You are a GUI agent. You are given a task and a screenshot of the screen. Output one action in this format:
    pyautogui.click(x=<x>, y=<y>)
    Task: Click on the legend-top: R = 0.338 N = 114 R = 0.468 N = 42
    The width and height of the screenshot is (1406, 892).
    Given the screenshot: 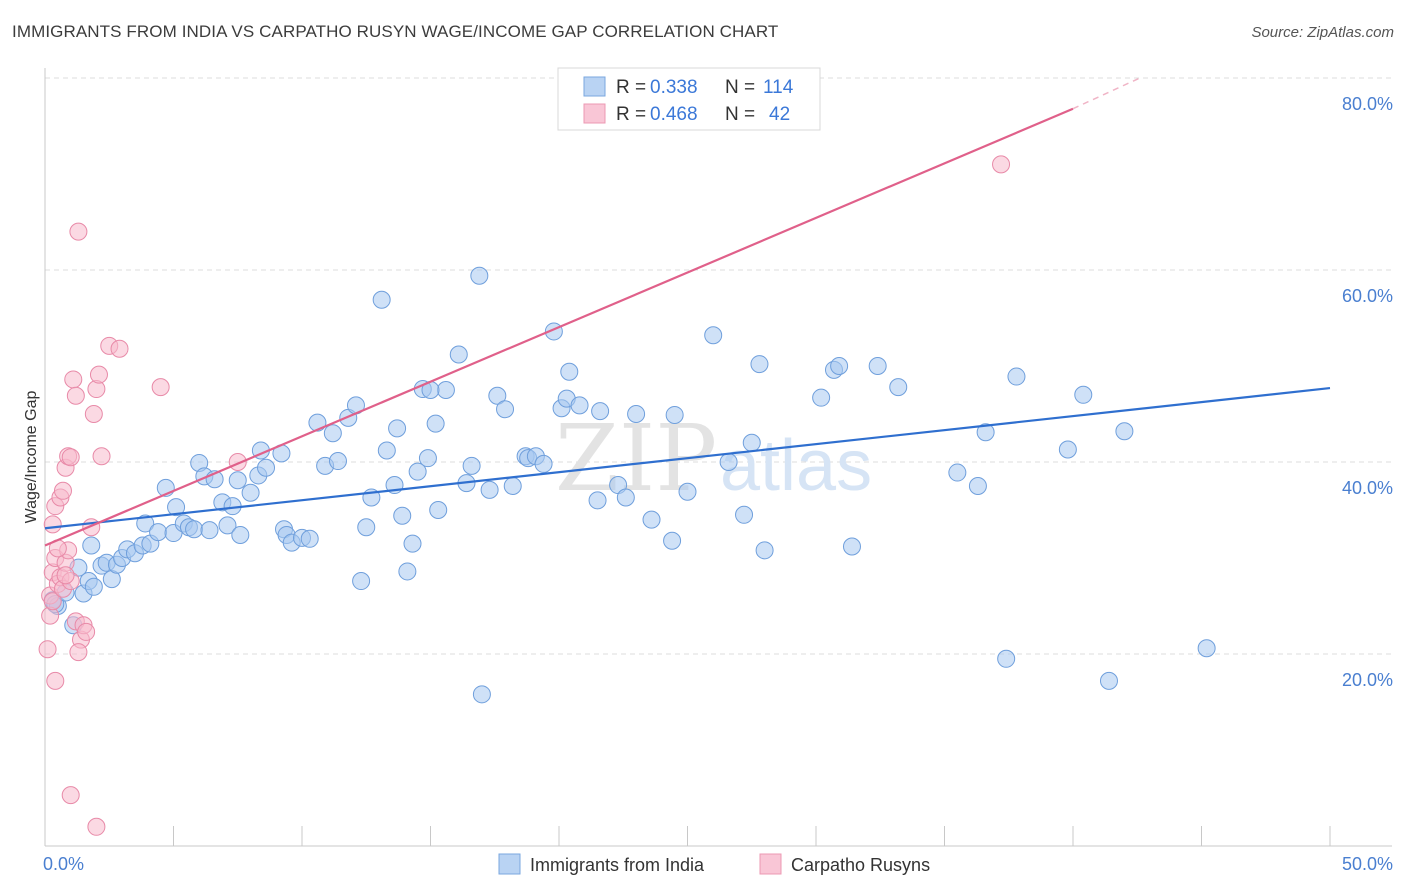 What is the action you would take?
    pyautogui.click(x=689, y=99)
    